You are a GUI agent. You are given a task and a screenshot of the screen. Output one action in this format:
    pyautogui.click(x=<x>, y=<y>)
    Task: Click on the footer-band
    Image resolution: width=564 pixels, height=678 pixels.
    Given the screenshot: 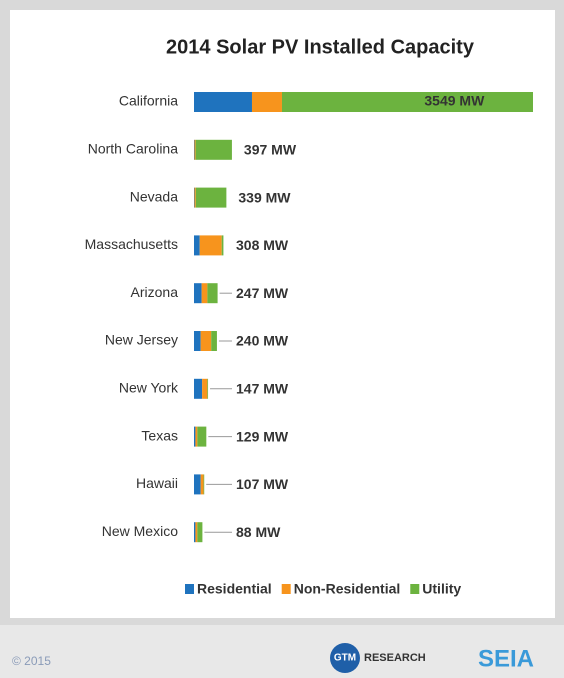 What is the action you would take?
    pyautogui.click(x=282, y=651)
    